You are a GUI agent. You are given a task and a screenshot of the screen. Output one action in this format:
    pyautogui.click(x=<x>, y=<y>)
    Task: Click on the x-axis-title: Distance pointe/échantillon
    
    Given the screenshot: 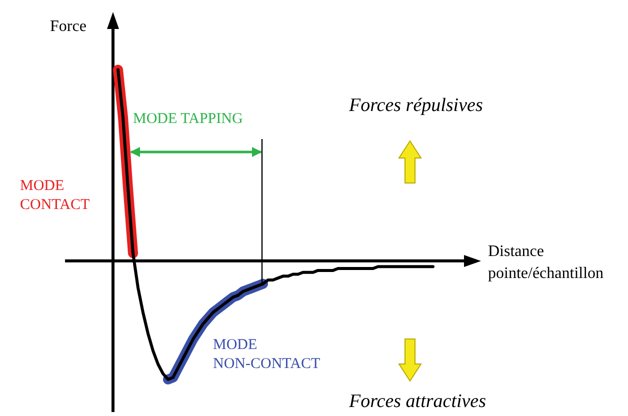 What is the action you would take?
    pyautogui.click(x=546, y=263)
    